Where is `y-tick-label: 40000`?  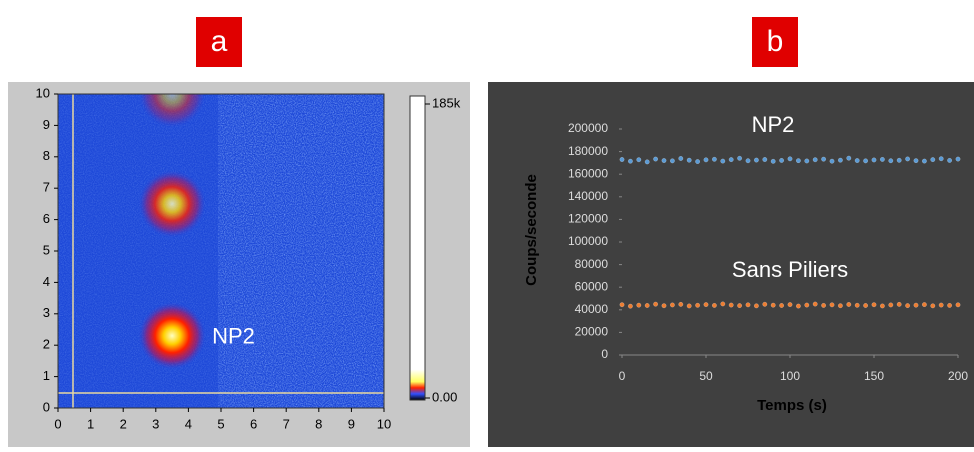 y-tick-label: 40000 is located at coordinates (592, 309).